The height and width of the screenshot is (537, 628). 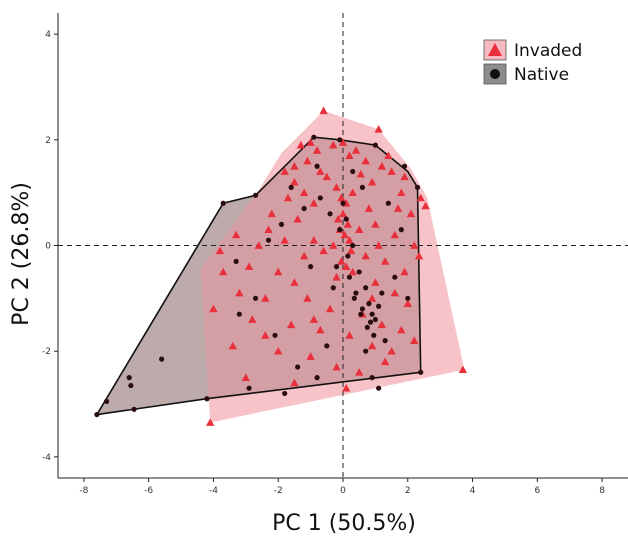 I want to click on x-tick-label: 4, so click(x=473, y=491).